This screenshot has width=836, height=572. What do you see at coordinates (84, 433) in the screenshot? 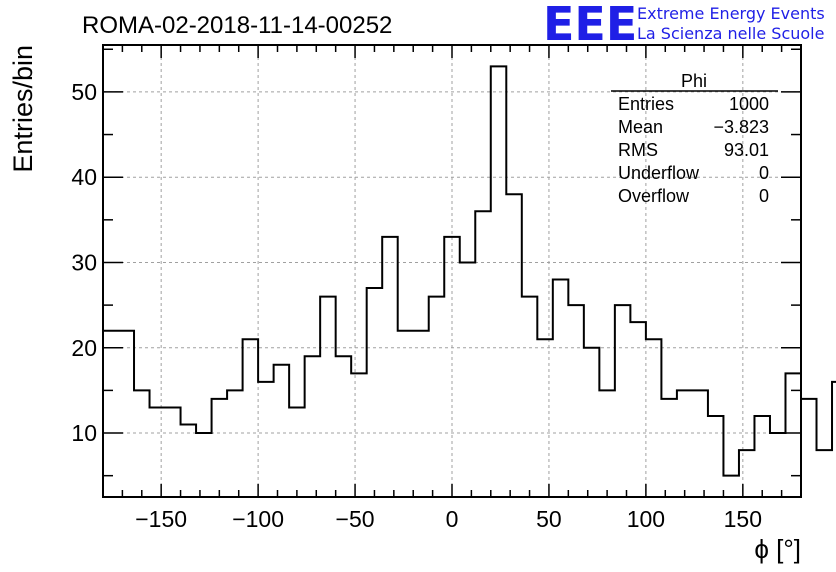
I see `y-tick-label: 10` at bounding box center [84, 433].